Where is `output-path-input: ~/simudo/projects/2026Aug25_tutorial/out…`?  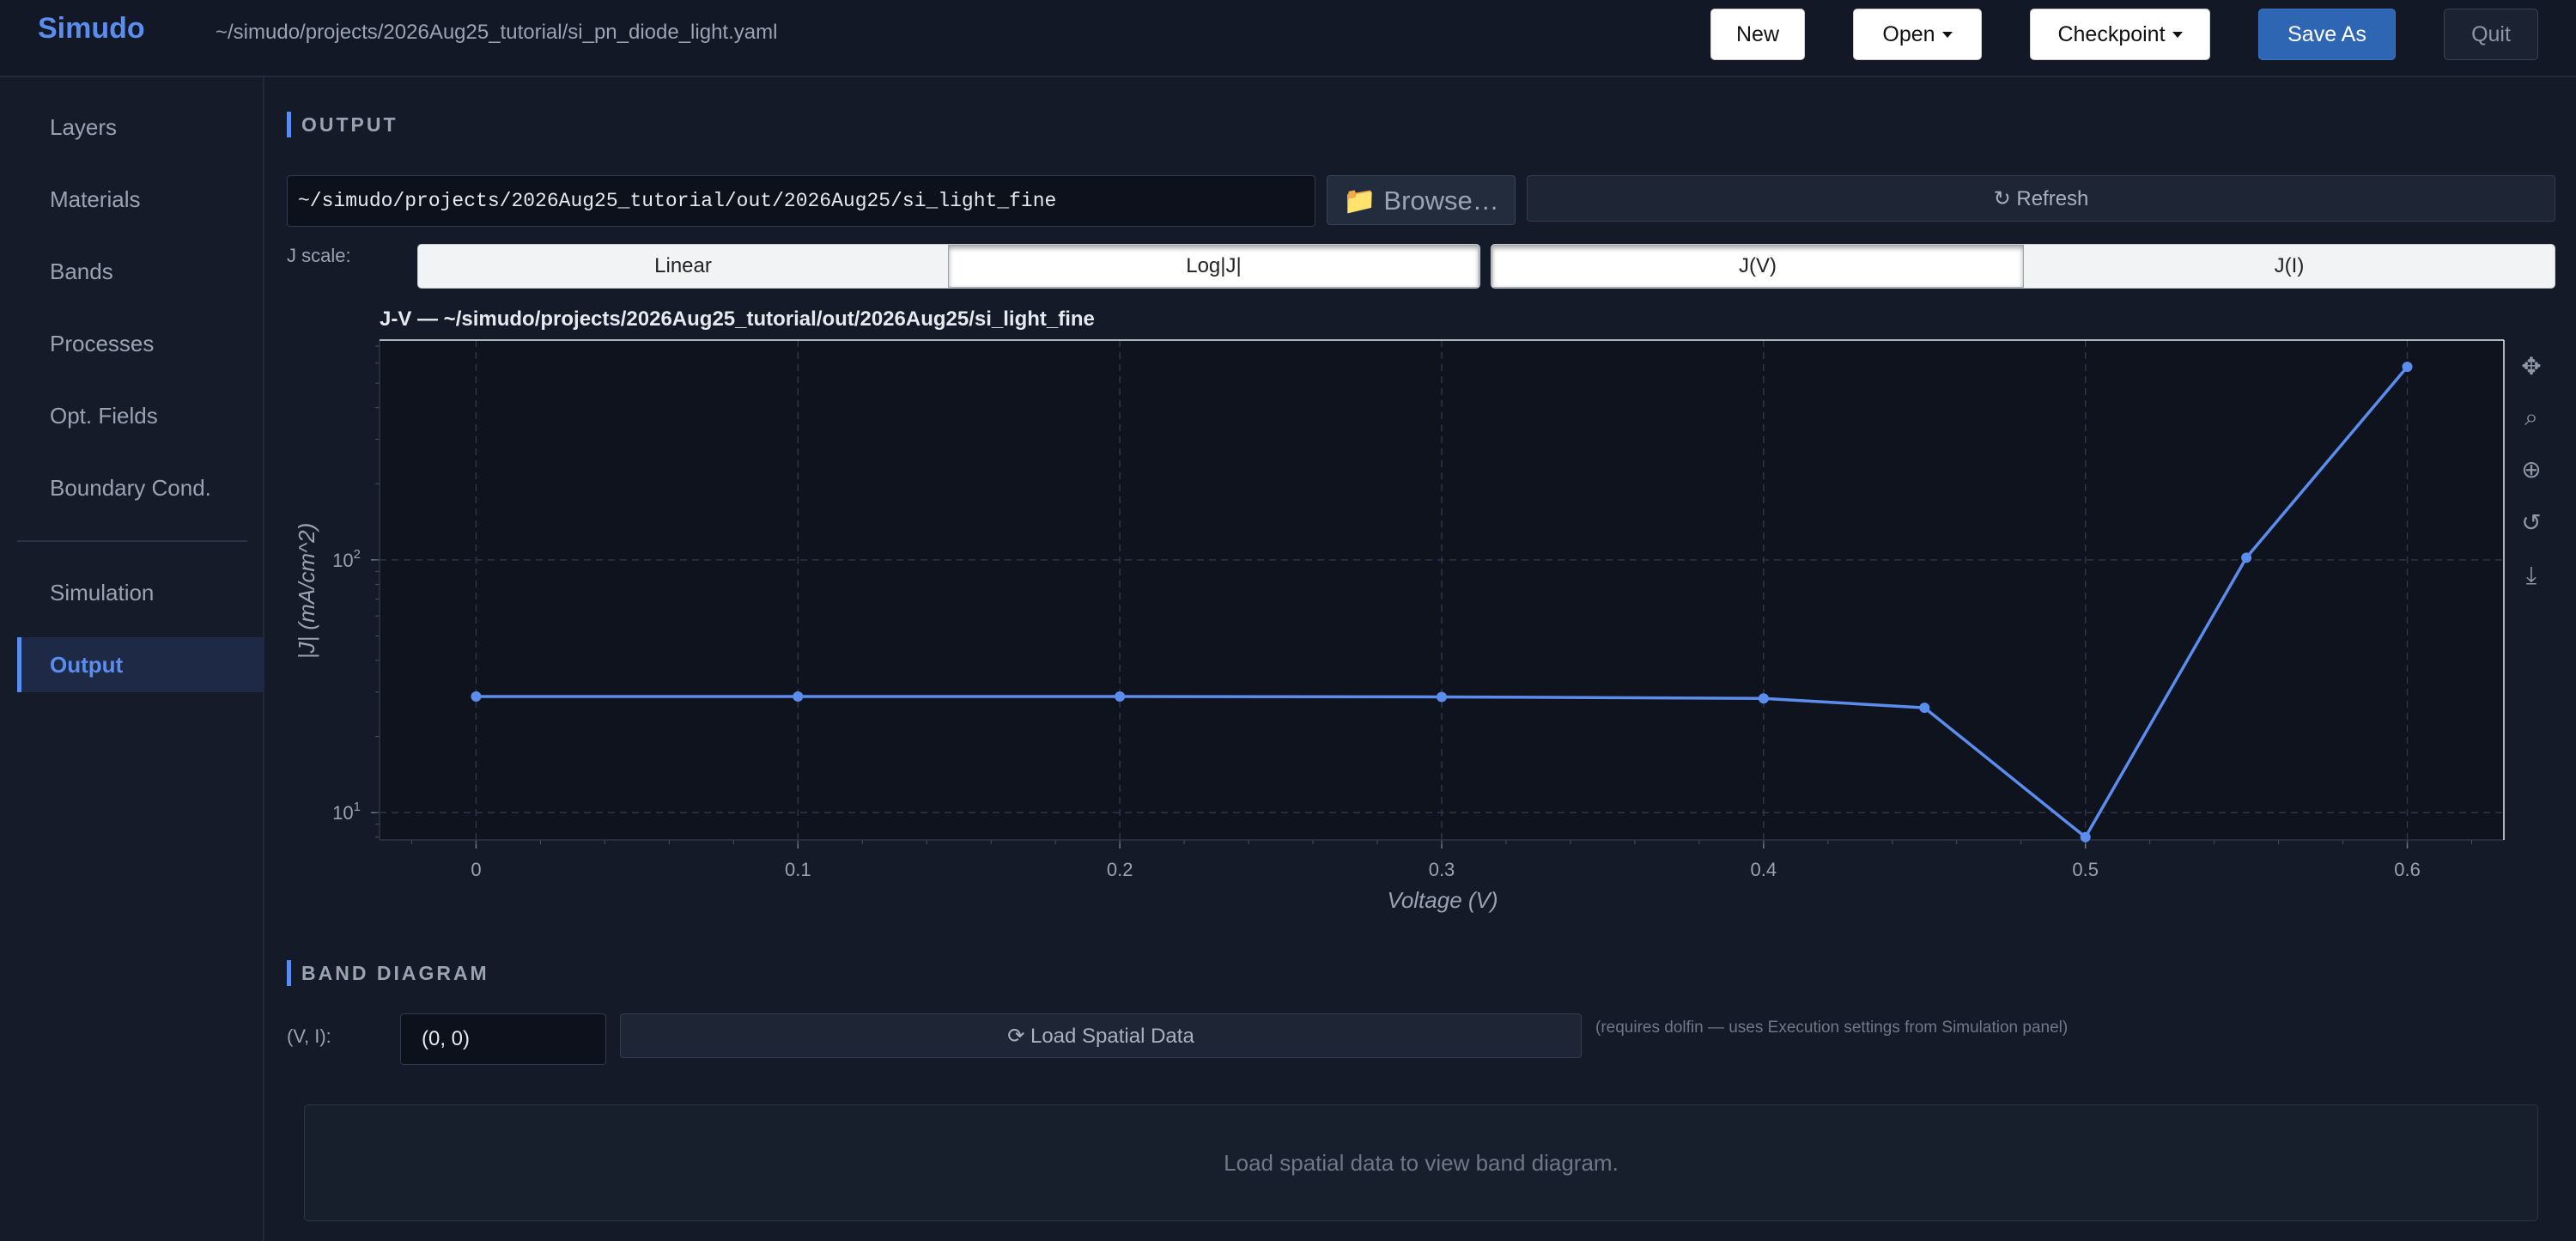 output-path-input: ~/simudo/projects/2026Aug25_tutorial/out… is located at coordinates (801, 201).